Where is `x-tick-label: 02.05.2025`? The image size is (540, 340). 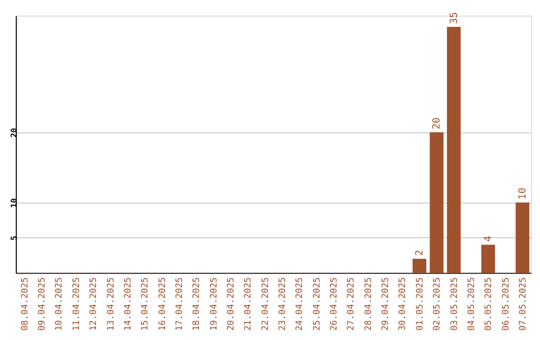 x-tick-label: 02.05.2025 is located at coordinates (437, 304).